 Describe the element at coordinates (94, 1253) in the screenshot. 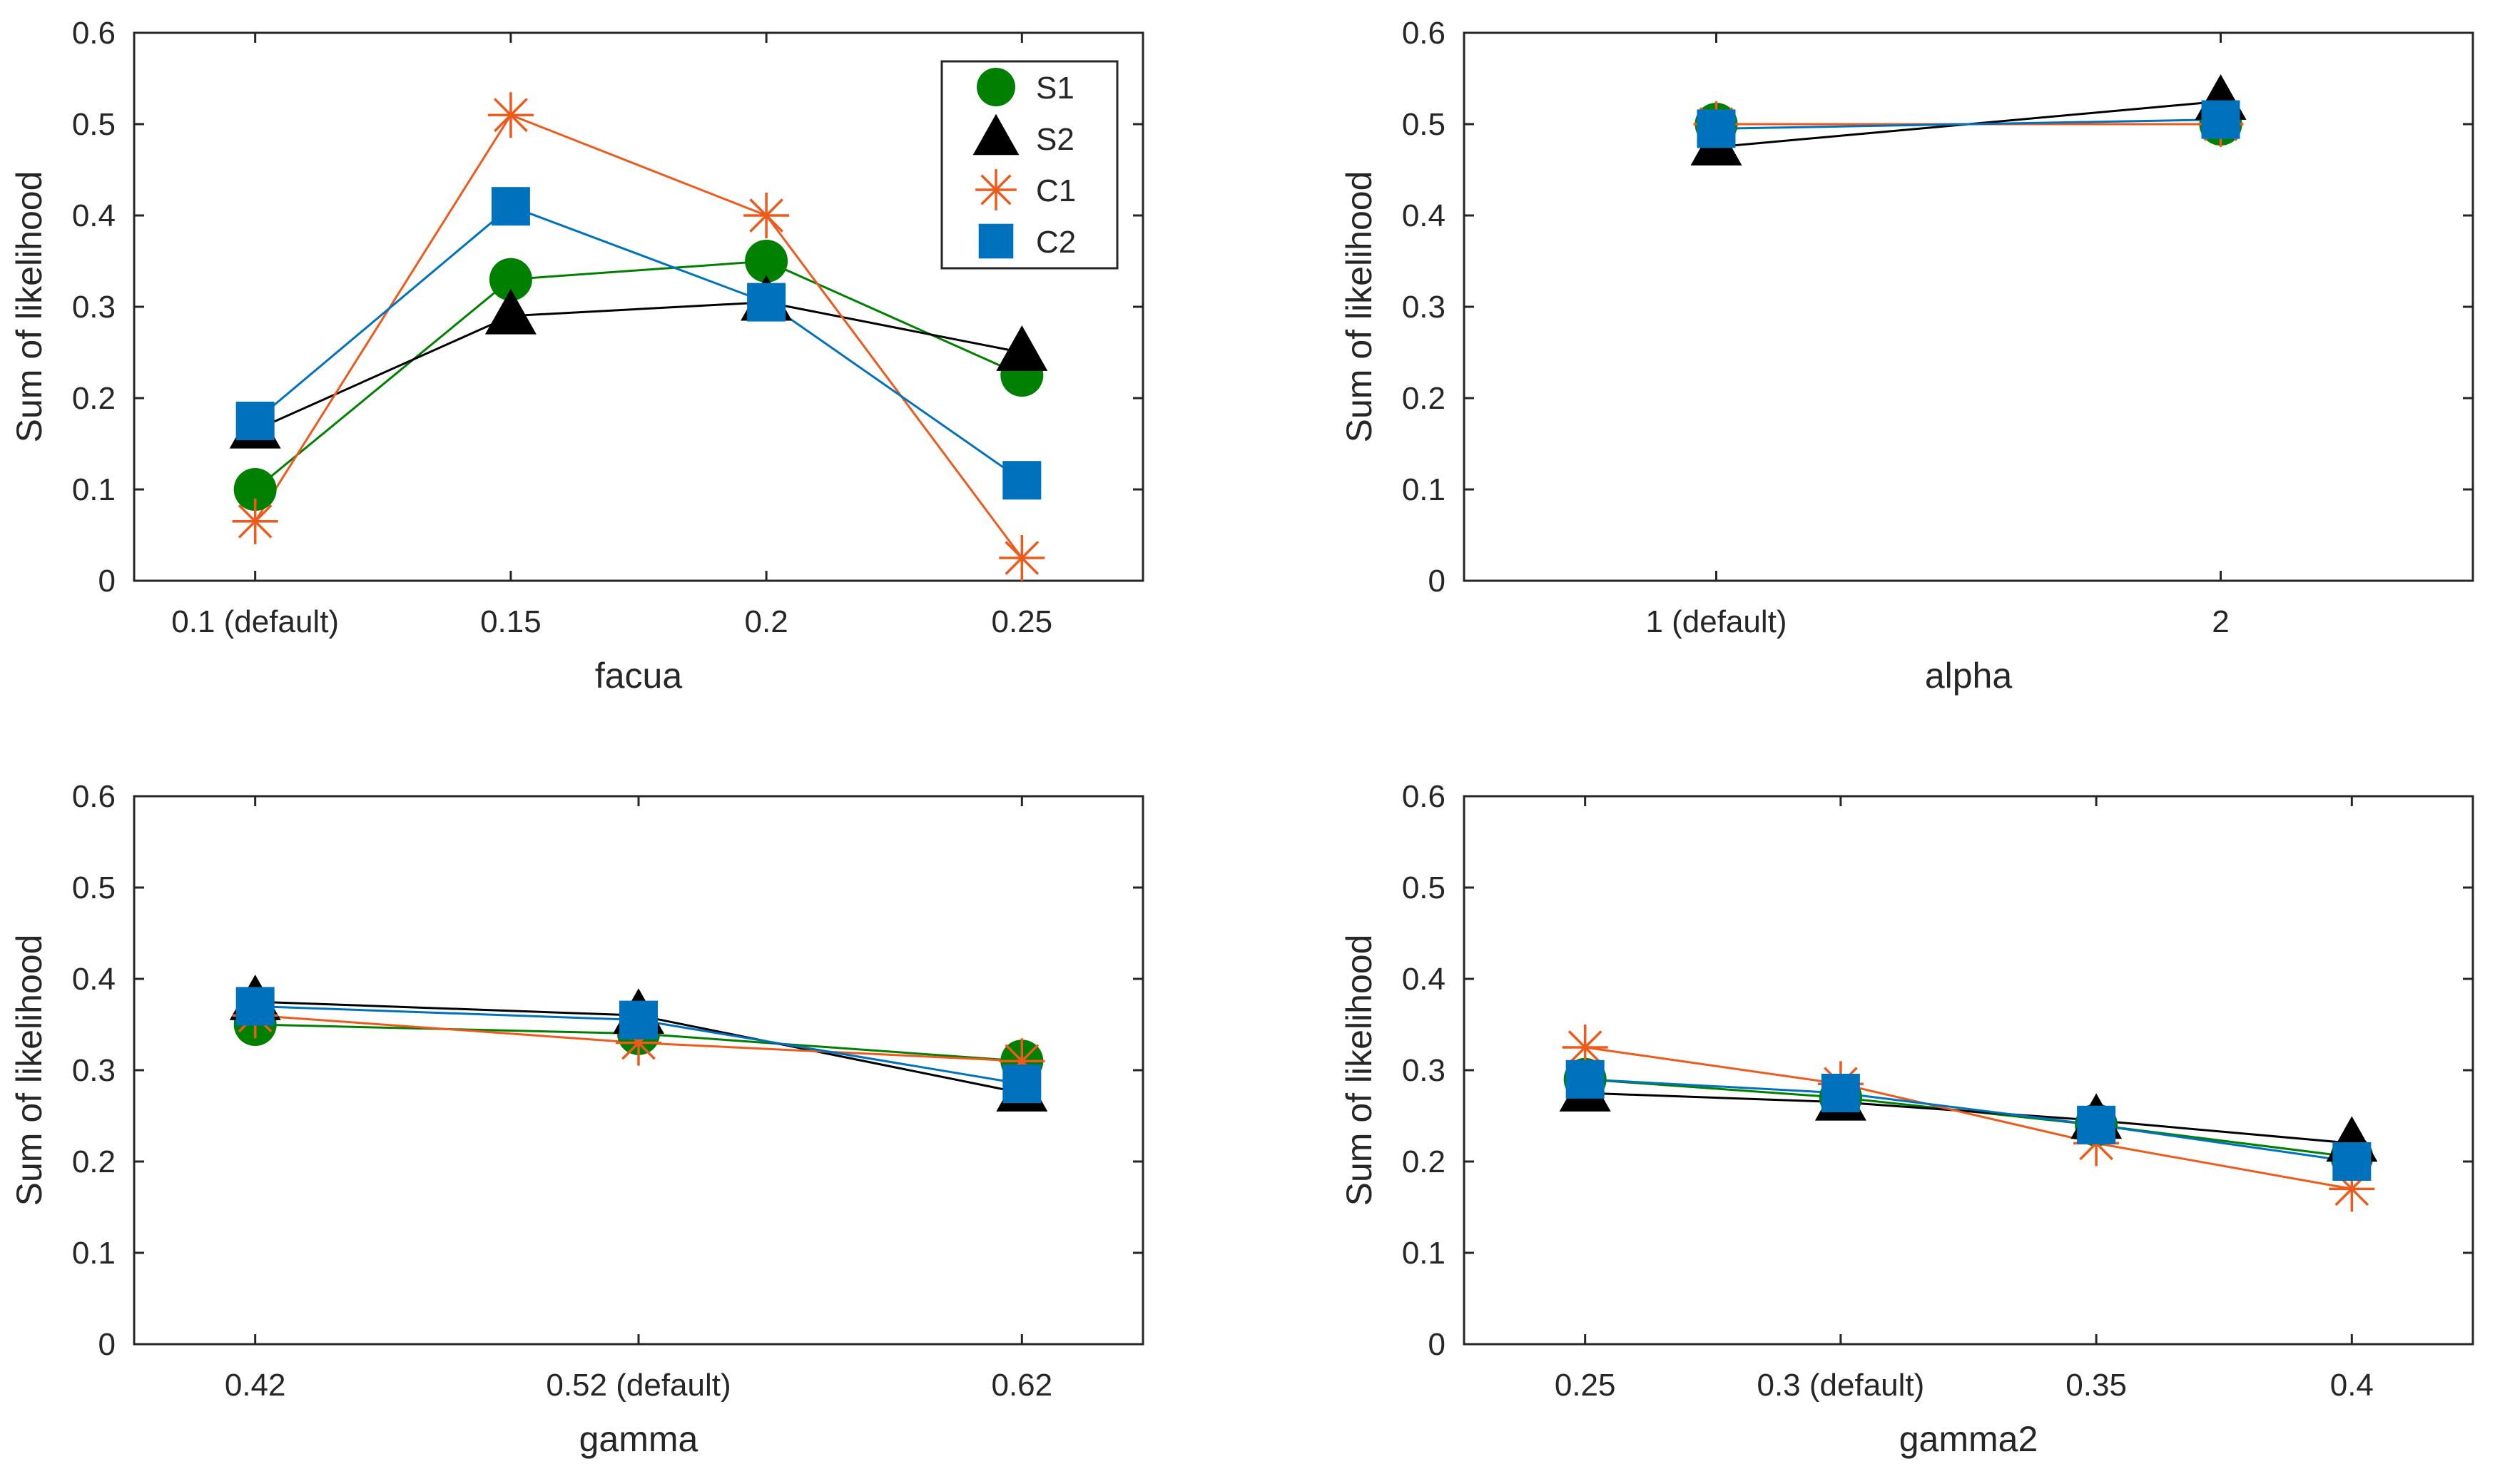

I see `ytick-label-gamma-1: 0.1` at that location.